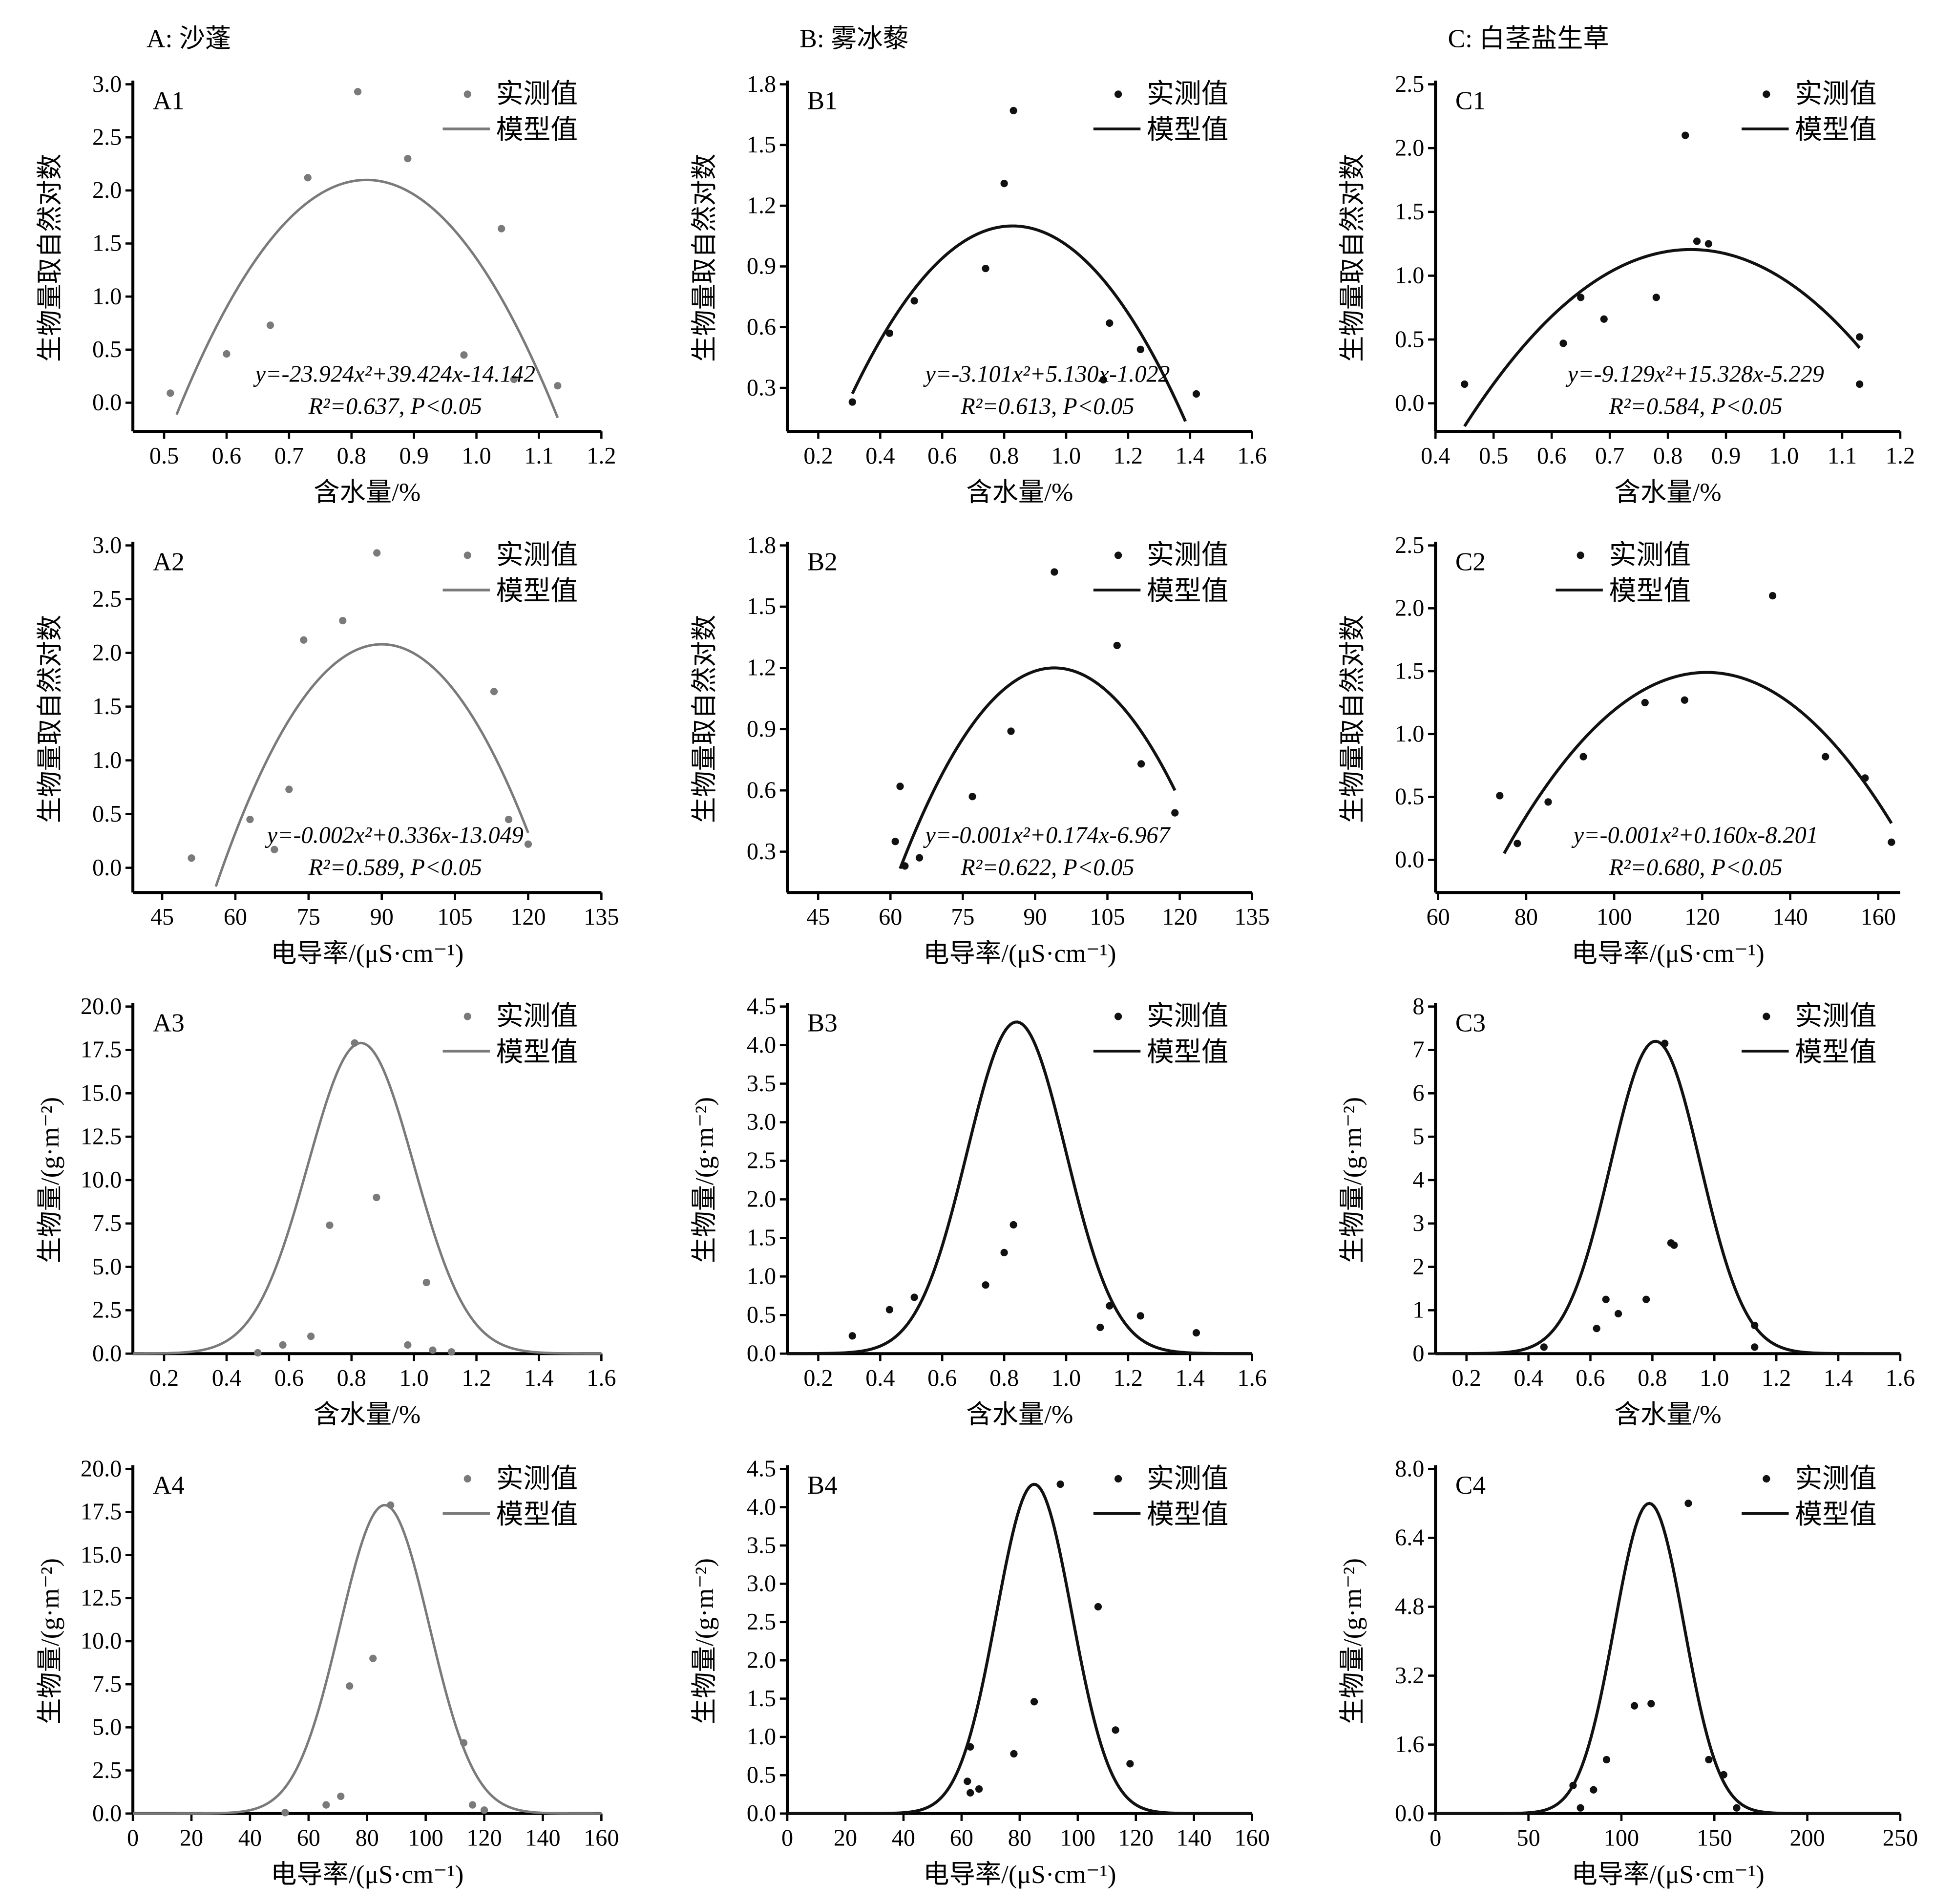 The height and width of the screenshot is (1904, 1934). I want to click on y-tick-label: 0.0, so click(1409, 859).